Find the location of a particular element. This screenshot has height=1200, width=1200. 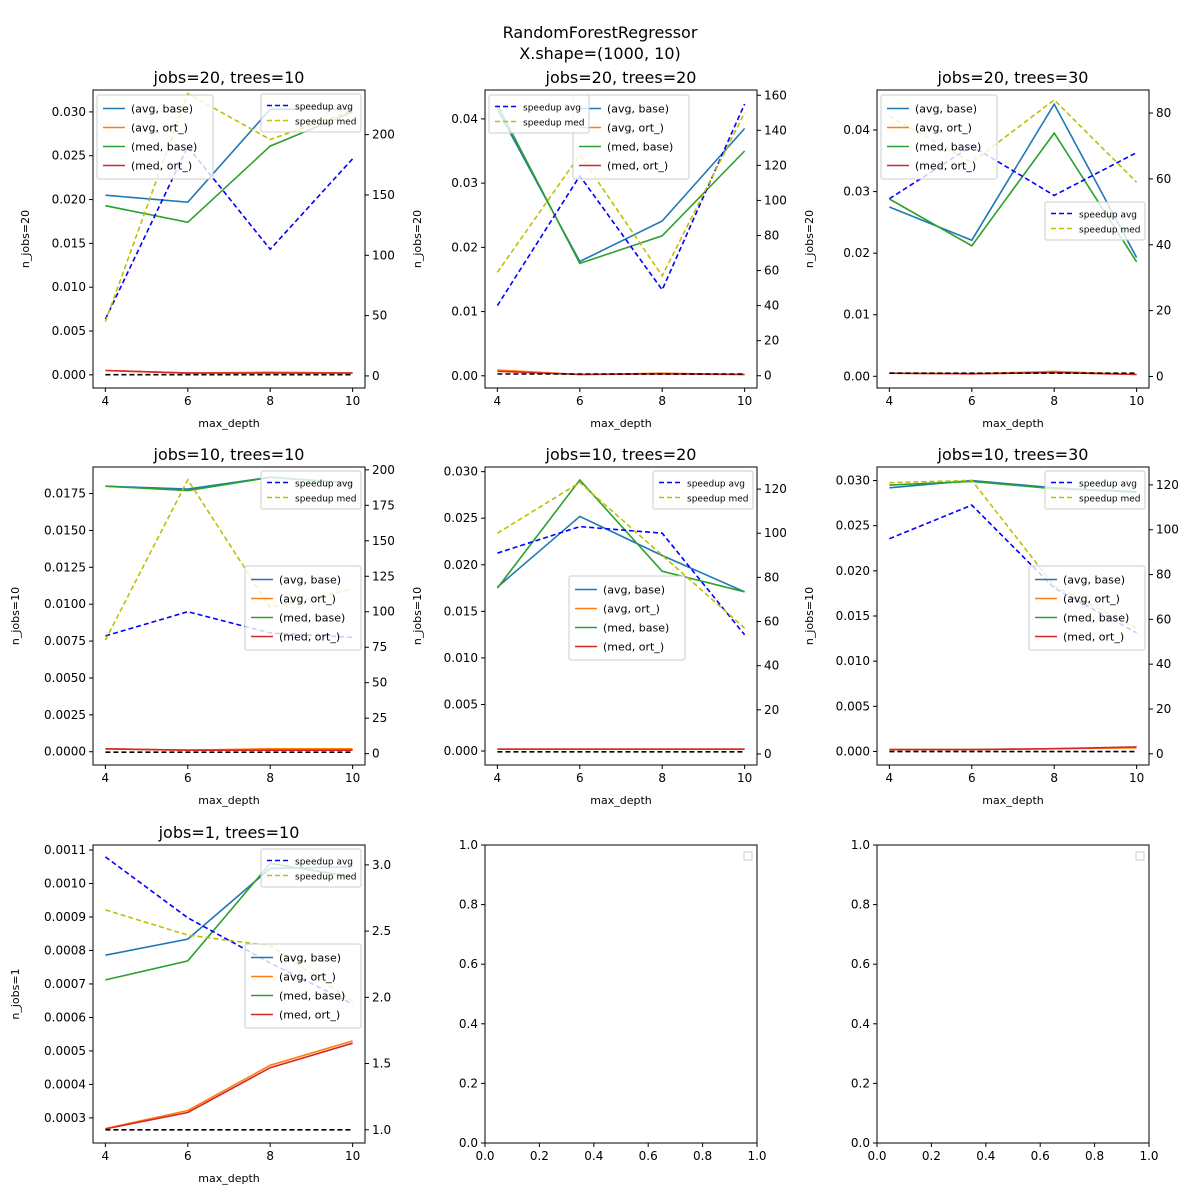

subplot-title: jobs=10, trees=20 is located at coordinates (621, 454).